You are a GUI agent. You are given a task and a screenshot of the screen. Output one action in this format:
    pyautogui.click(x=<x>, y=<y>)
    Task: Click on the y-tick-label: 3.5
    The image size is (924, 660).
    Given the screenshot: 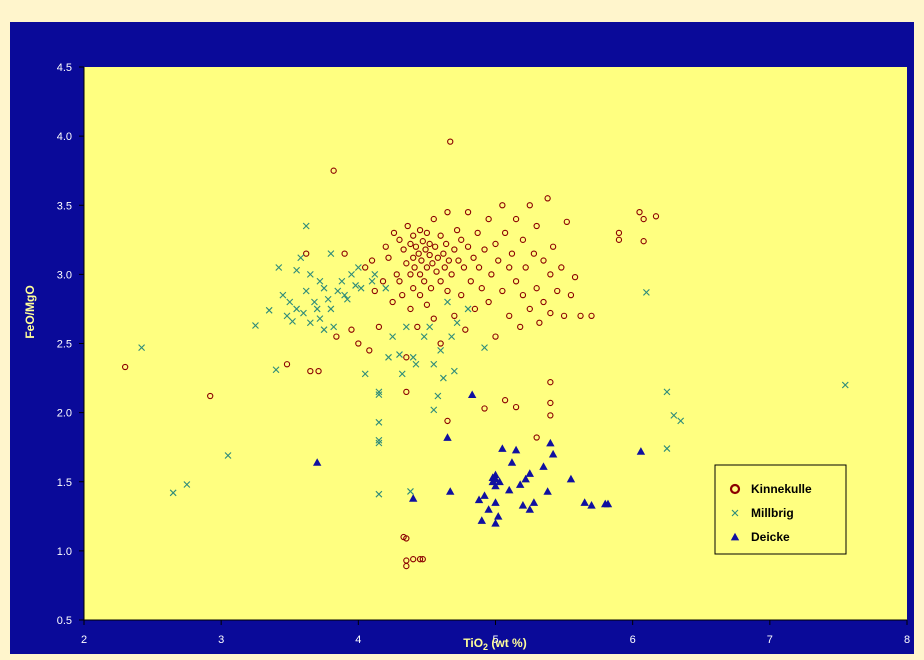 What is the action you would take?
    pyautogui.click(x=64, y=206)
    